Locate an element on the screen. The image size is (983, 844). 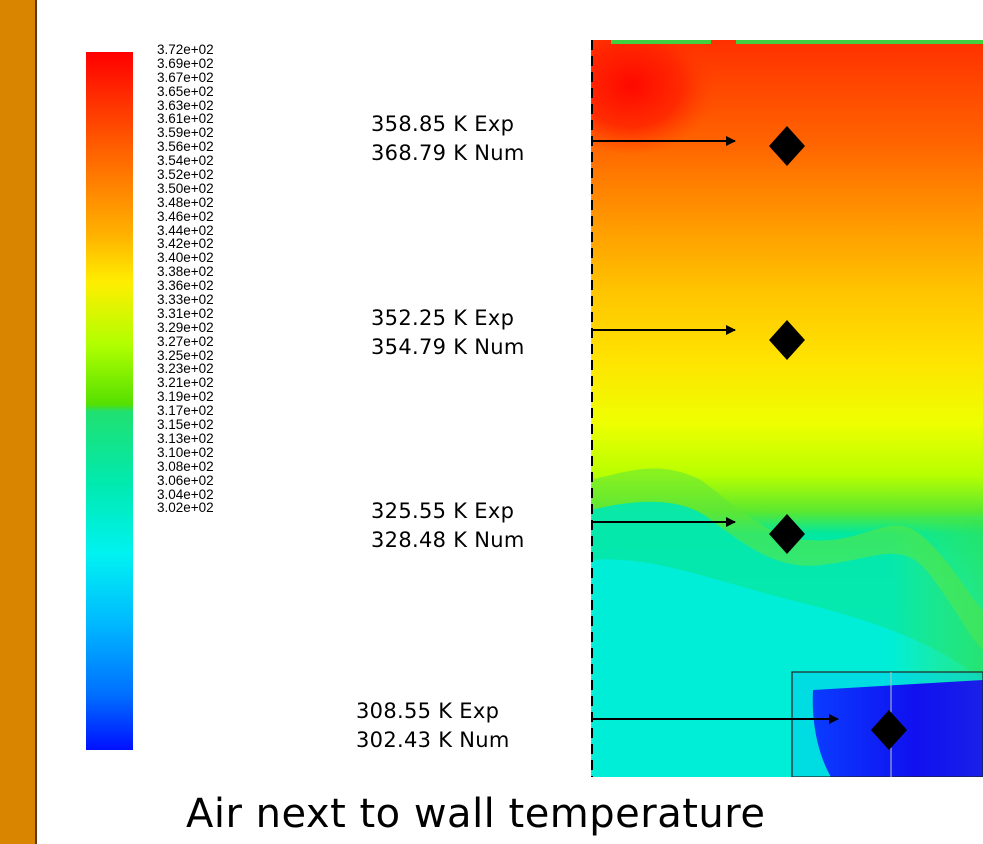
legend-tick-label: 3.67e+02 is located at coordinates (185, 77).